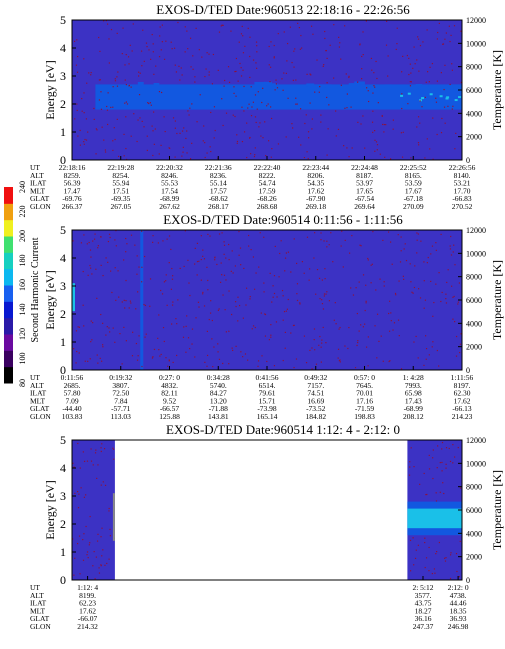 The image size is (505, 649). Describe the element at coordinates (267, 206) in the screenshot. I see `table-cell: 268.68` at that location.